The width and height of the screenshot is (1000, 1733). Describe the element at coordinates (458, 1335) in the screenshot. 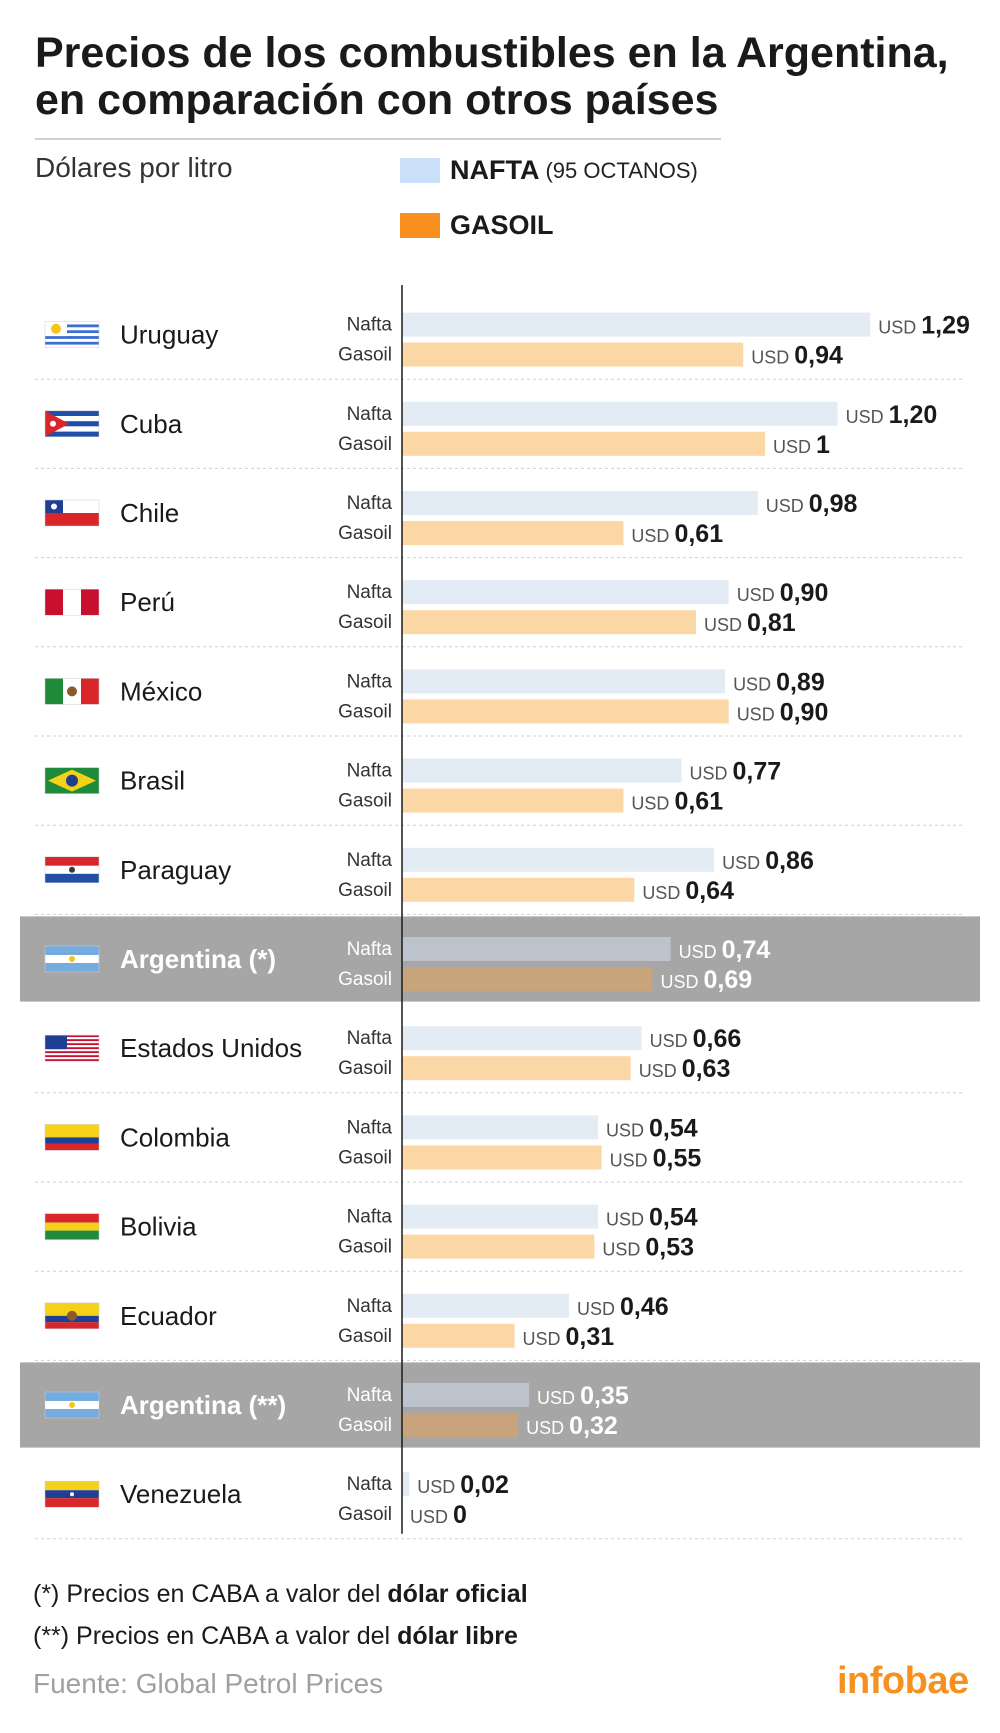

I see `gasoil-bar-ecuador` at that location.